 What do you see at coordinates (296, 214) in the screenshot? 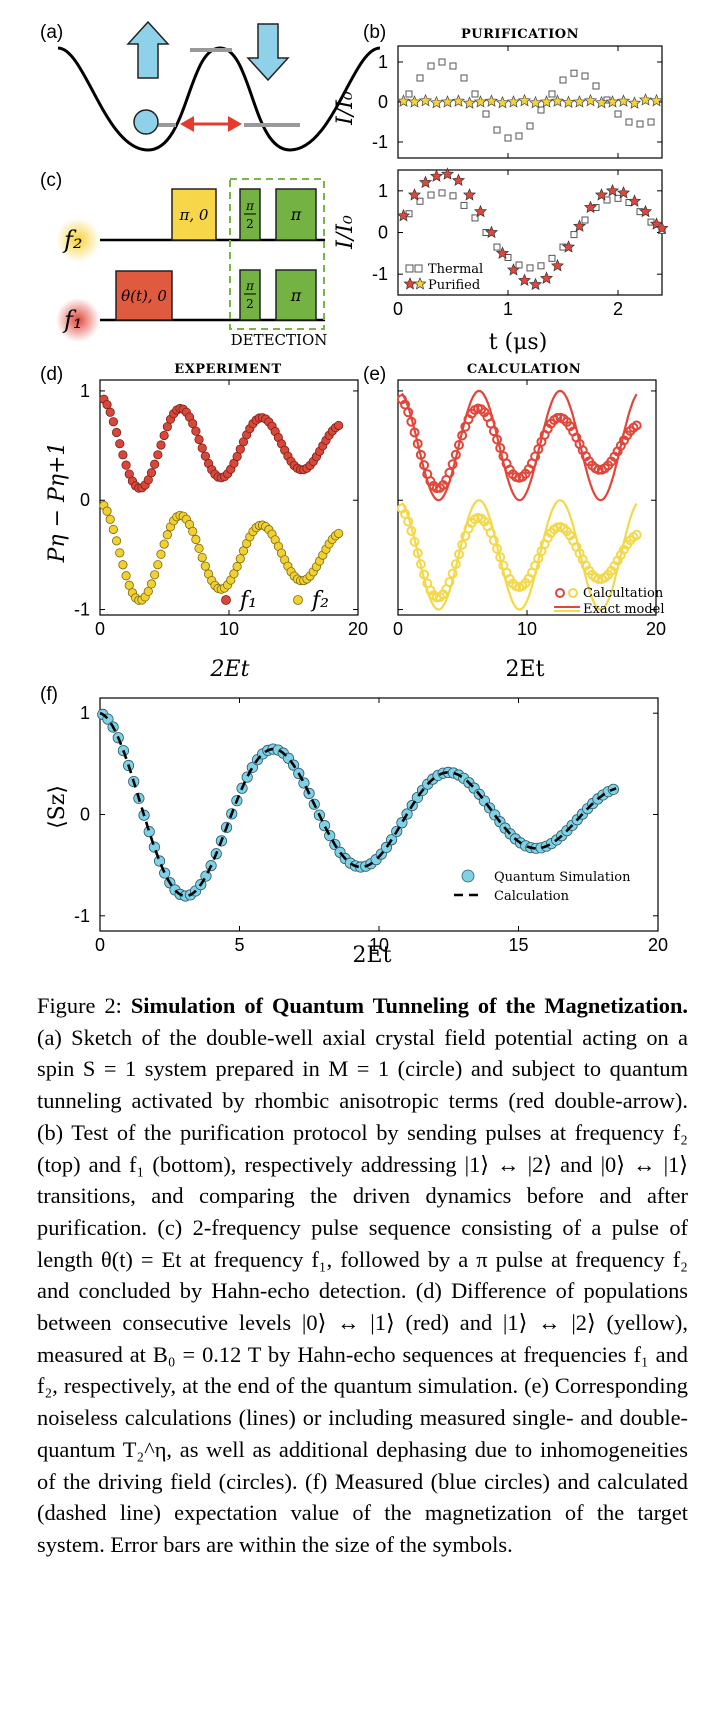
I see `pulse-pi-f2` at bounding box center [296, 214].